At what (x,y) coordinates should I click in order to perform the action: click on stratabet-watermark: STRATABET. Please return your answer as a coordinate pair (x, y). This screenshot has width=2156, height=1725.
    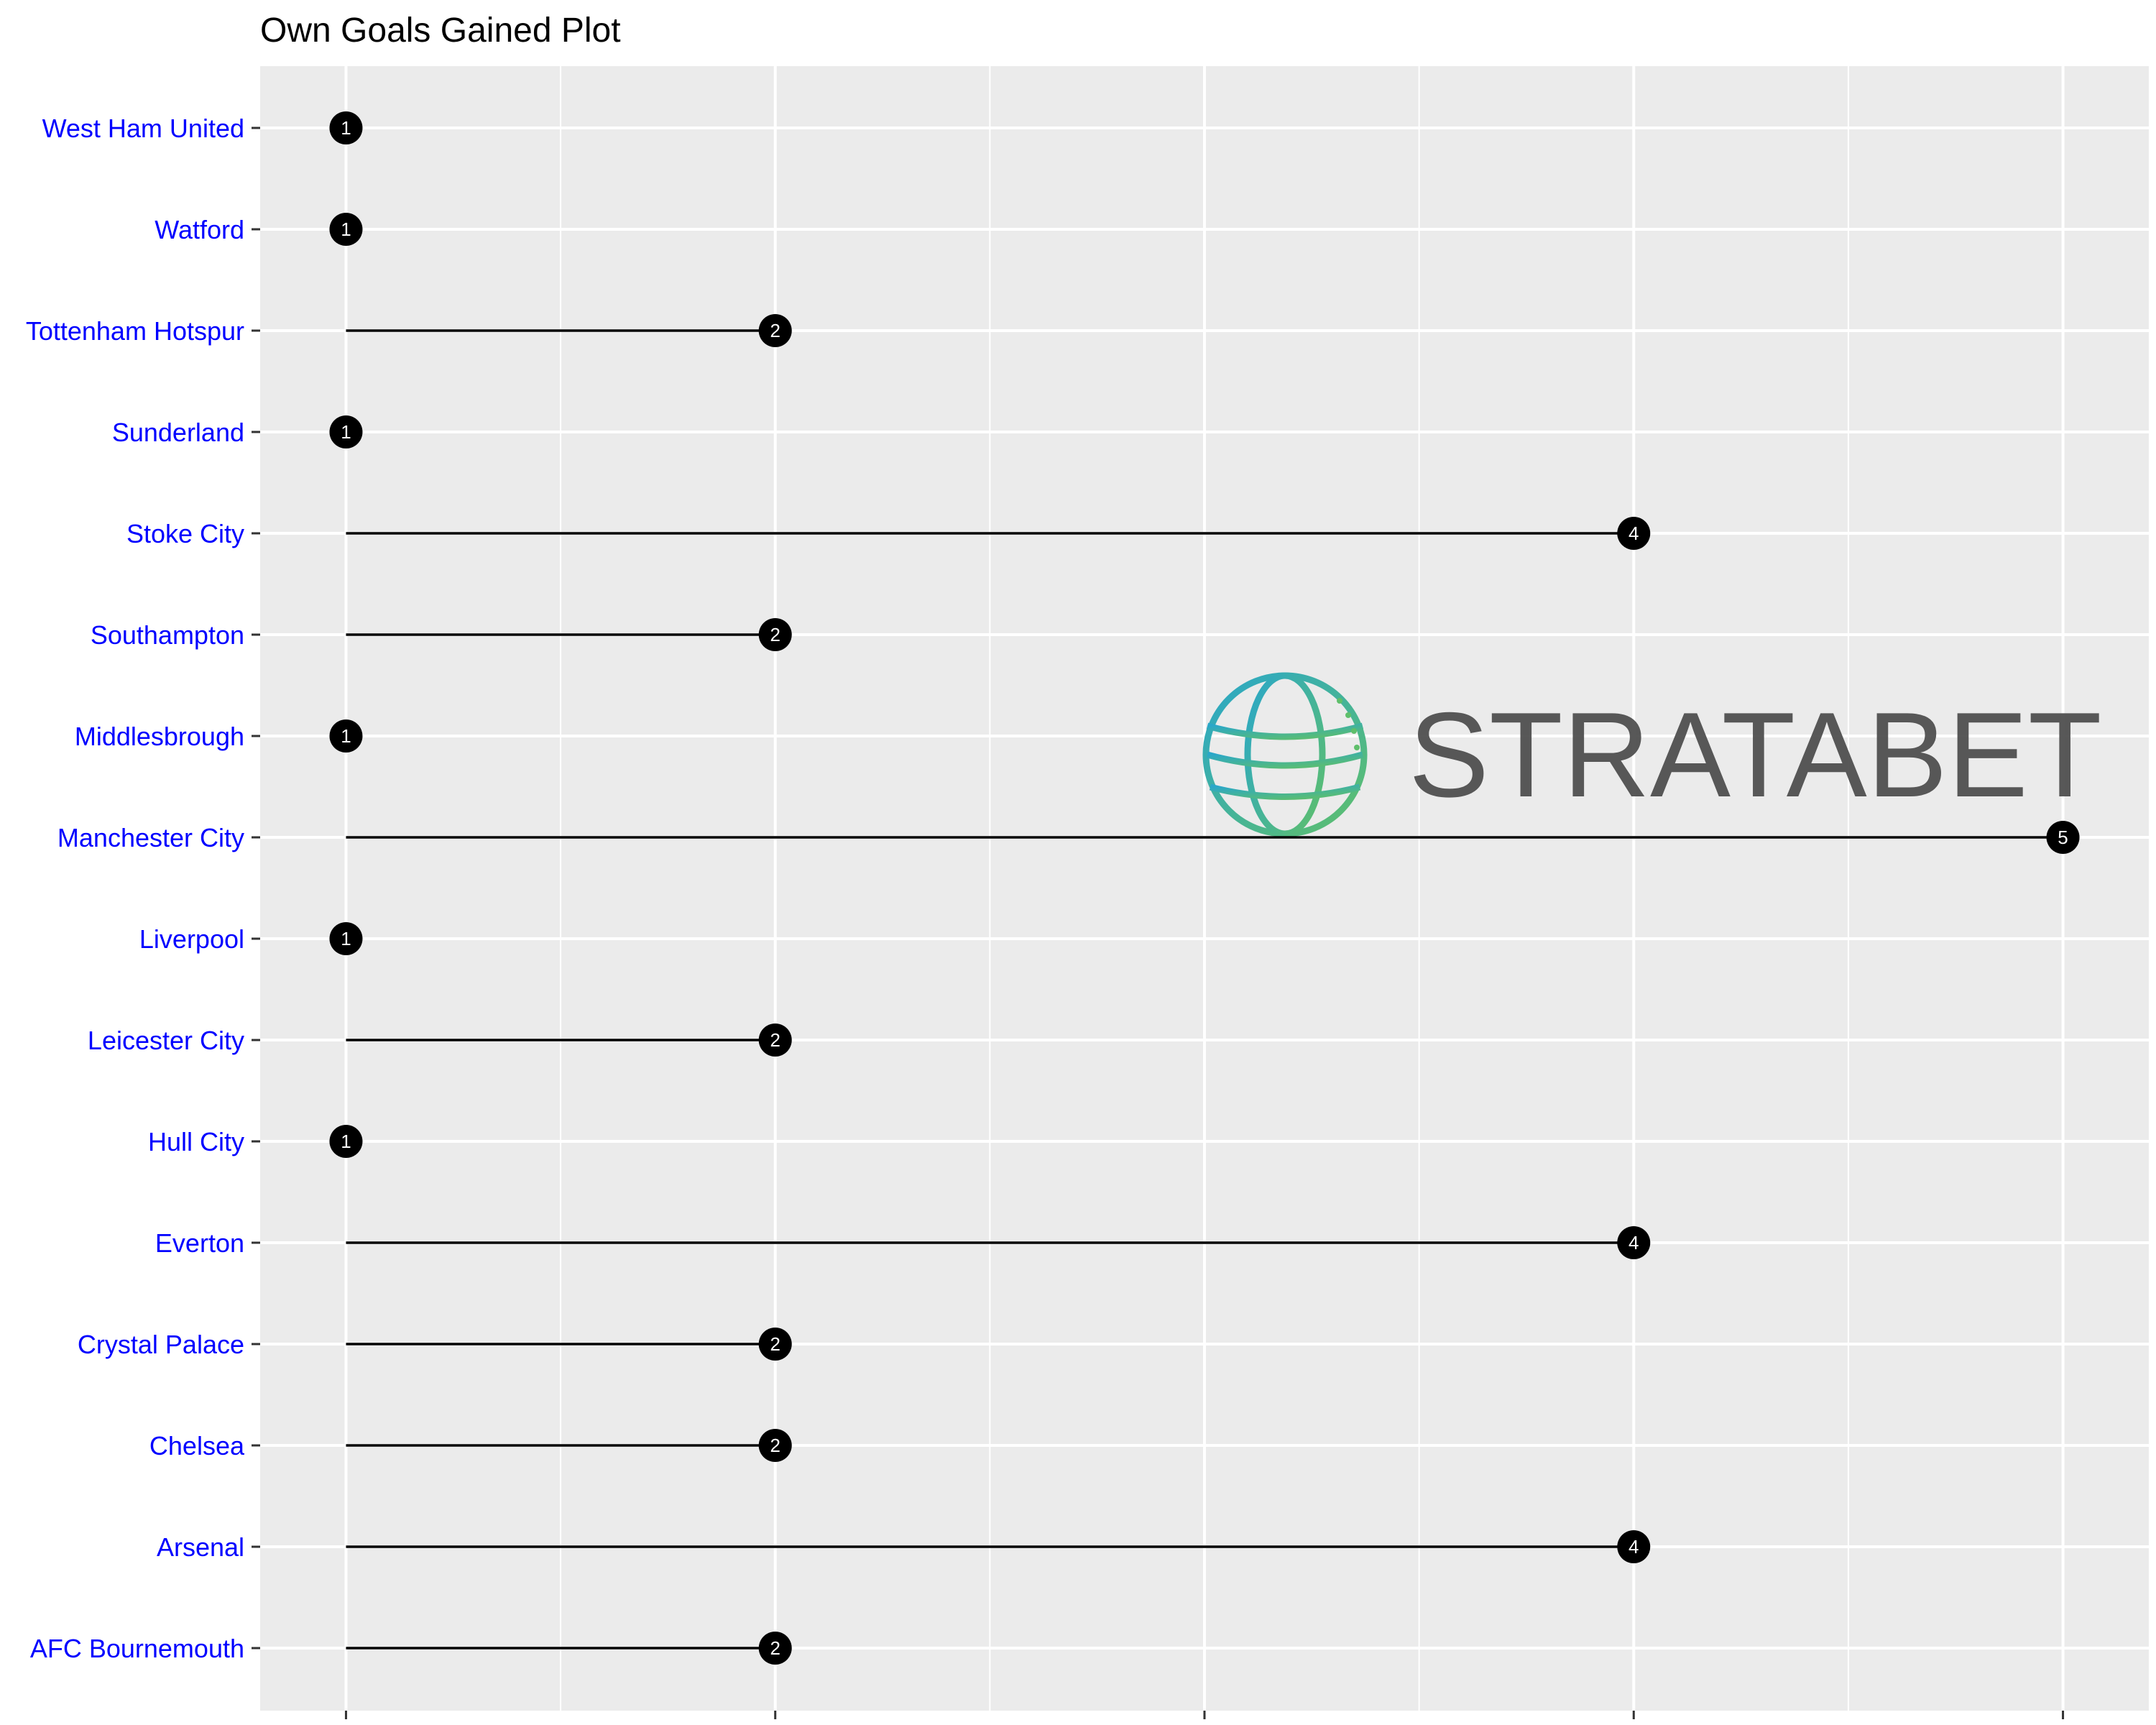
    Looking at the image, I should click on (1652, 754).